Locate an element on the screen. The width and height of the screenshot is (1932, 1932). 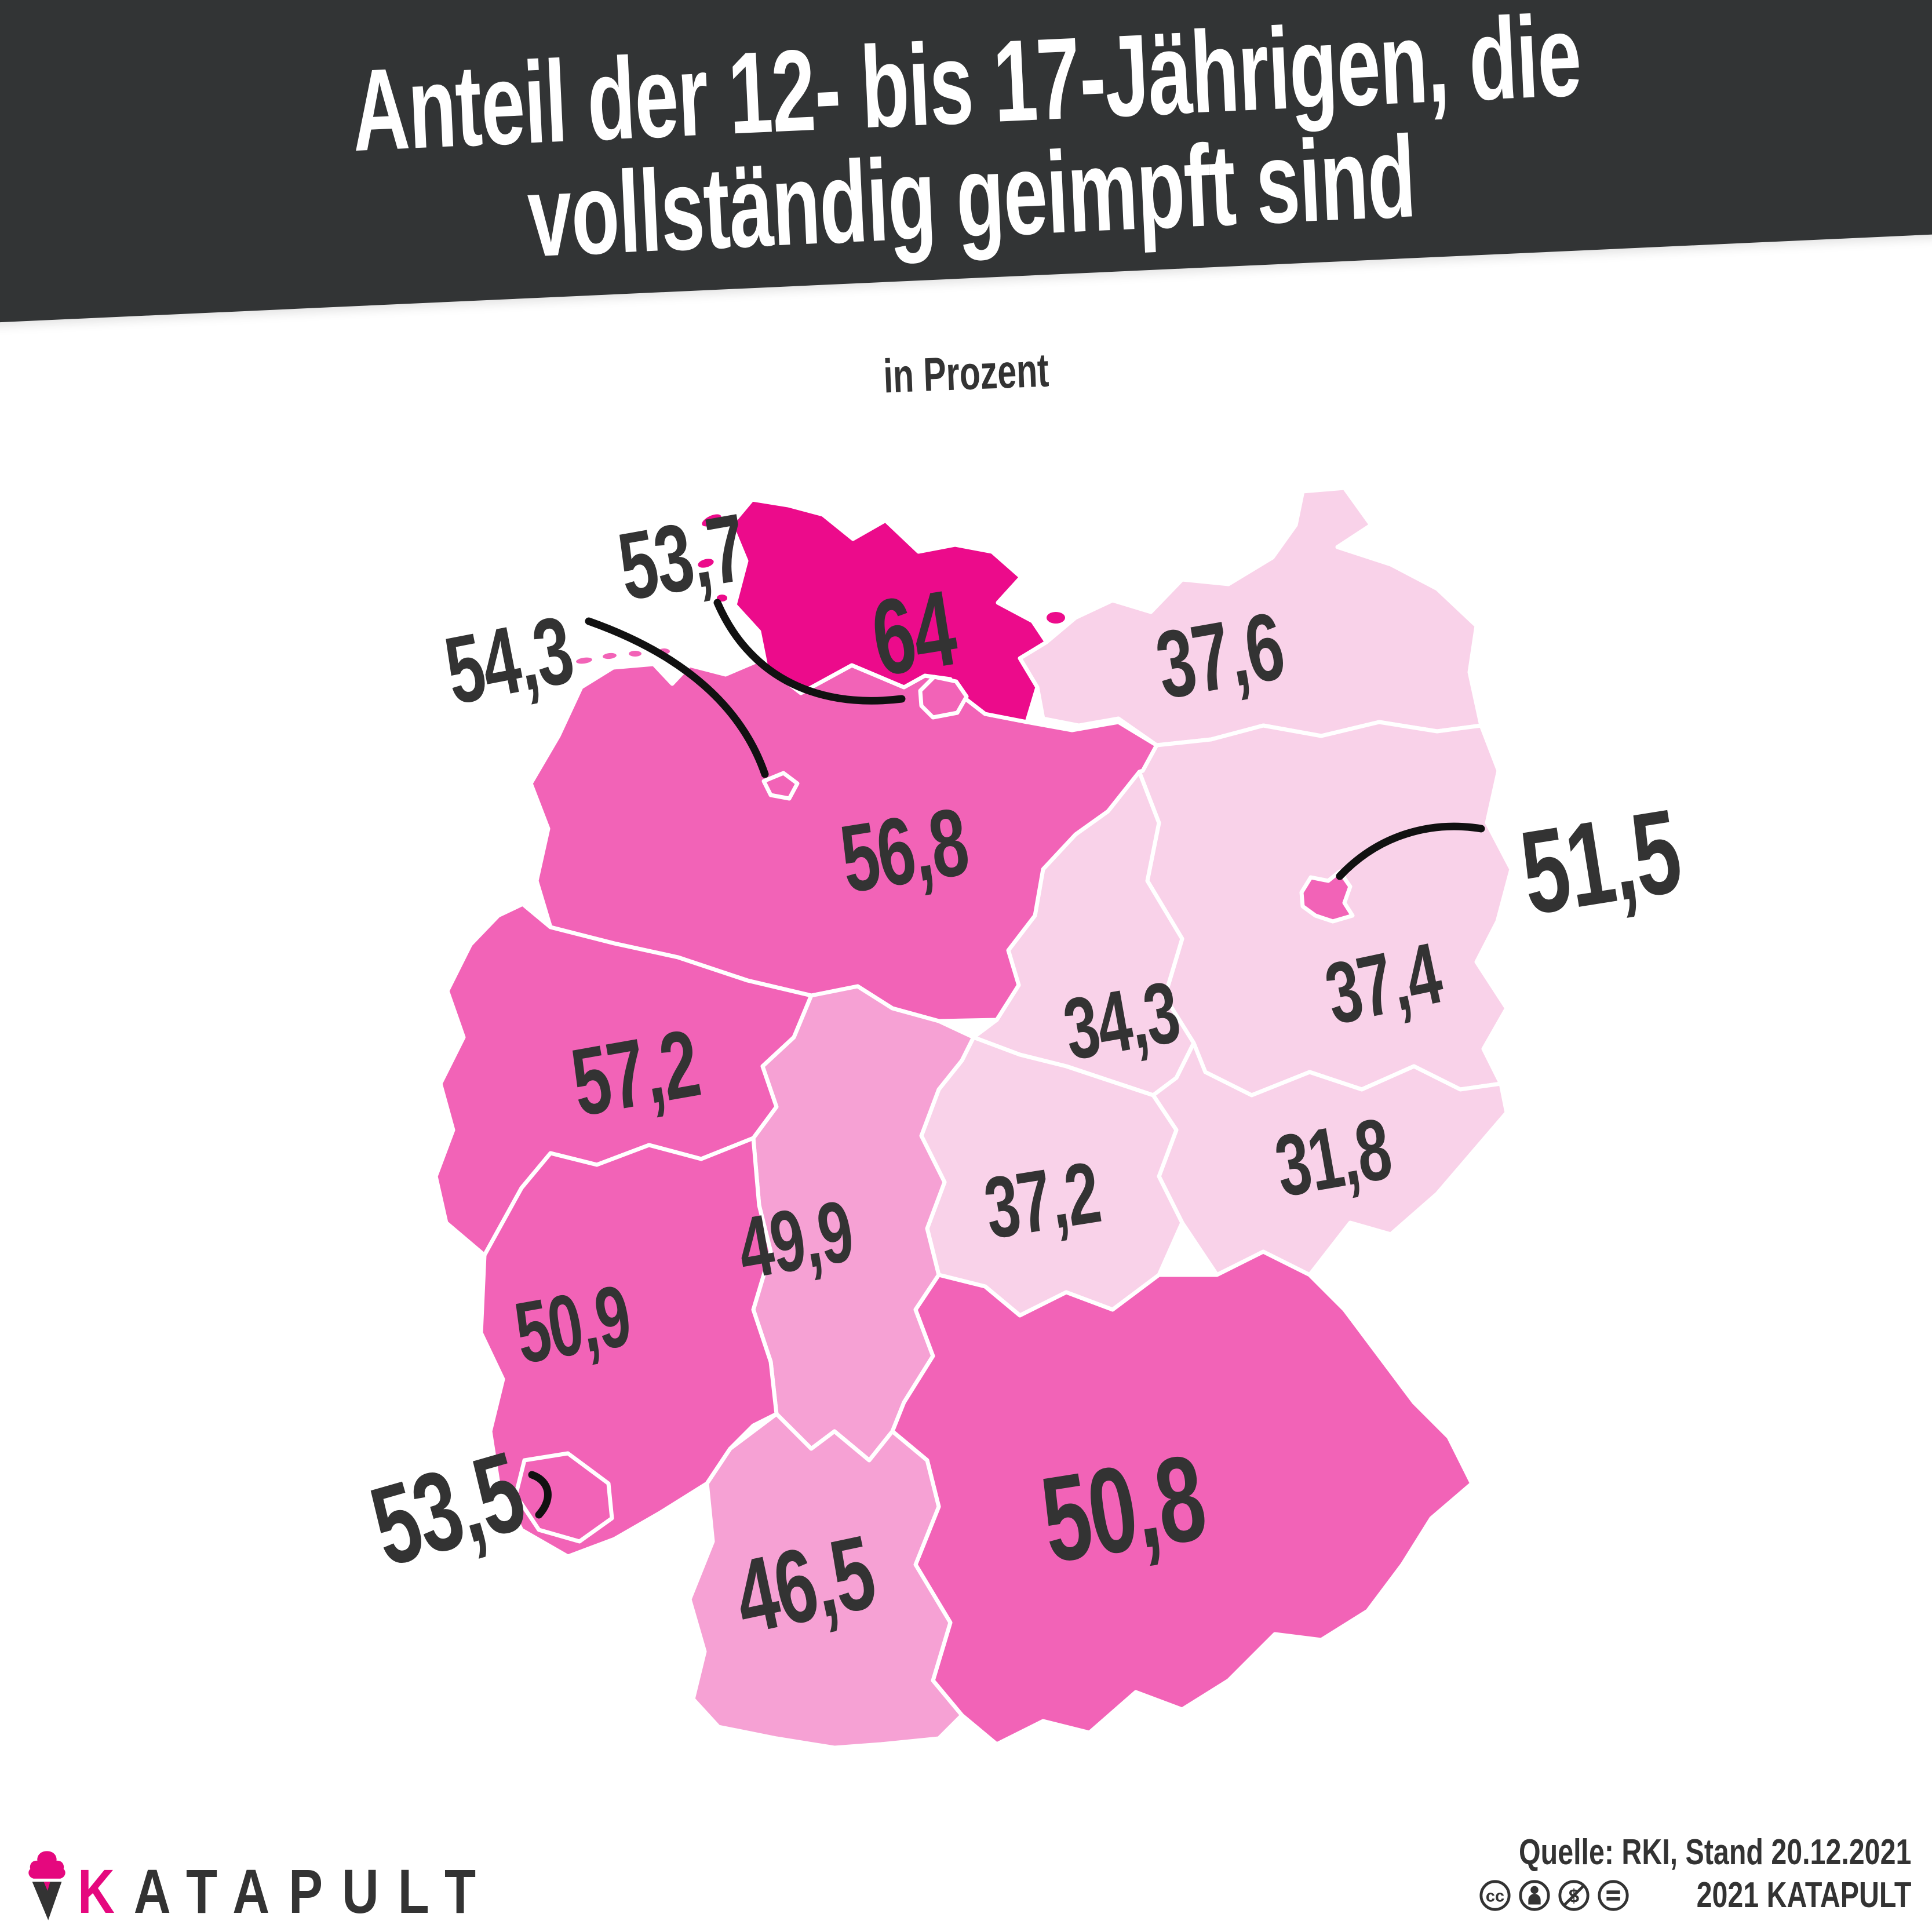
value-label-hessen: 49,9 is located at coordinates (795, 1240).